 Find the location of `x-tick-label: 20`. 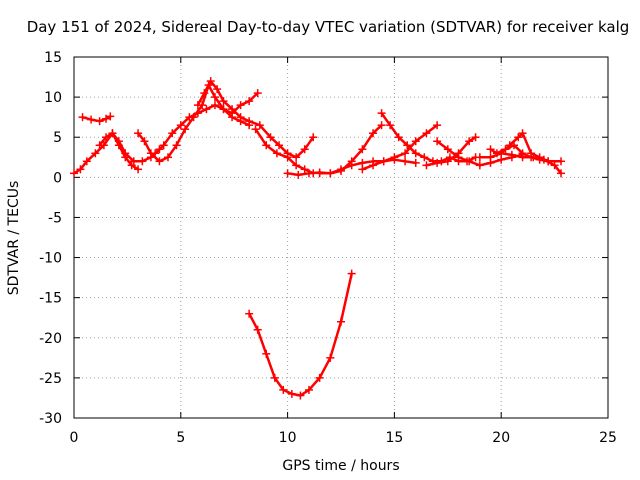

x-tick-label: 20 is located at coordinates (501, 438).